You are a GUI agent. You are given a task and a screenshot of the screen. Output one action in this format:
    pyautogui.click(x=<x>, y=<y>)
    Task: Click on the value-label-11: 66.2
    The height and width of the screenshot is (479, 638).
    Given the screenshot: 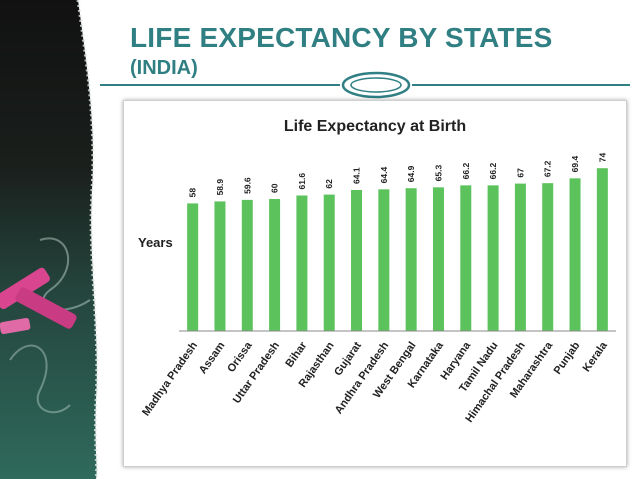 What is the action you would take?
    pyautogui.click(x=493, y=171)
    